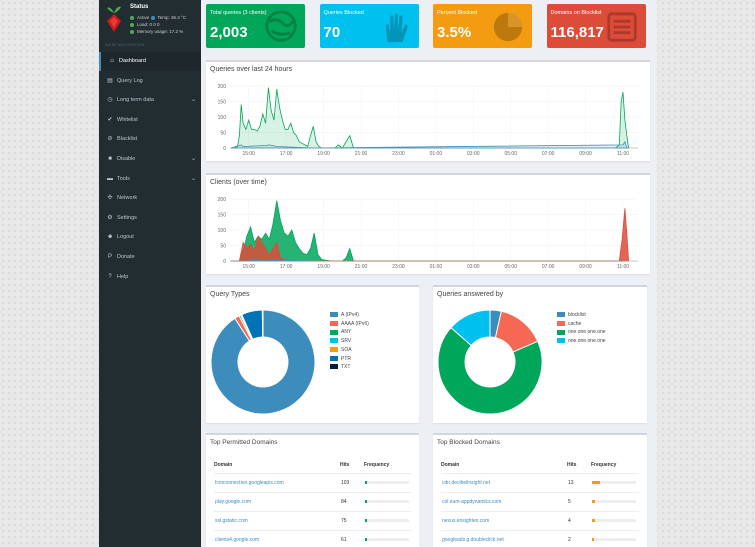 The image size is (755, 547). Describe the element at coordinates (150, 100) in the screenshot. I see `sidebar-item-long-term-data: ◷ Long term data ⌄` at that location.